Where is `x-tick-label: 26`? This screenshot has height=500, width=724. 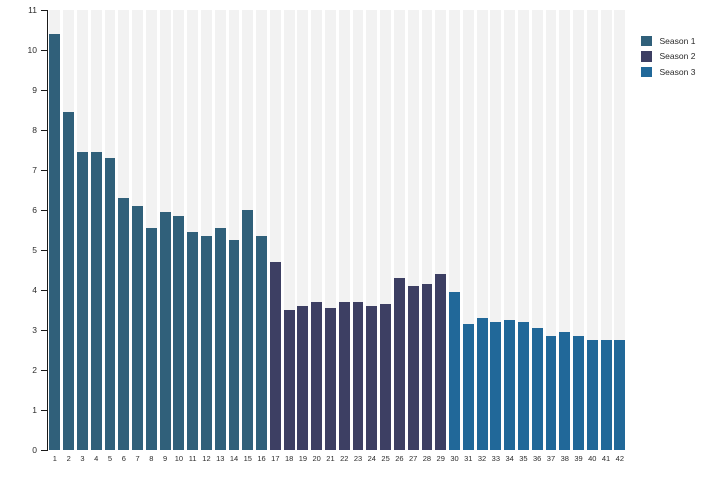 x-tick-label: 26 is located at coordinates (399, 458).